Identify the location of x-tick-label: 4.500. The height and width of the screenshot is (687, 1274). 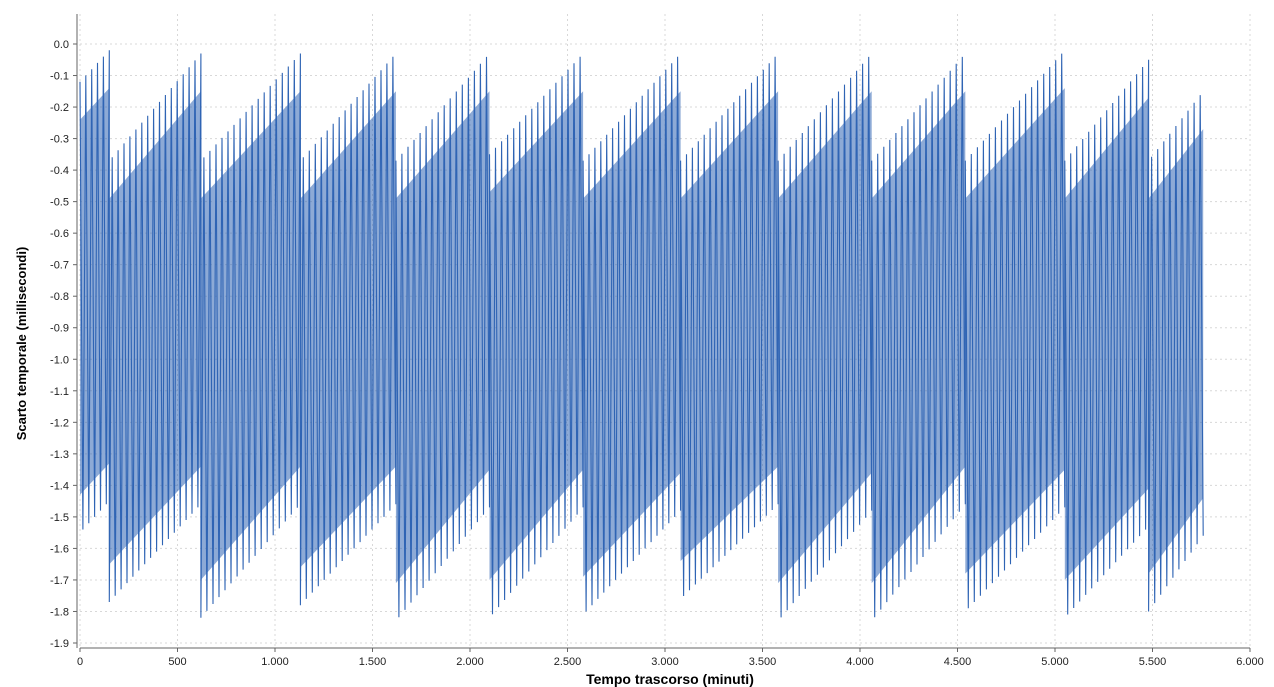
(958, 662).